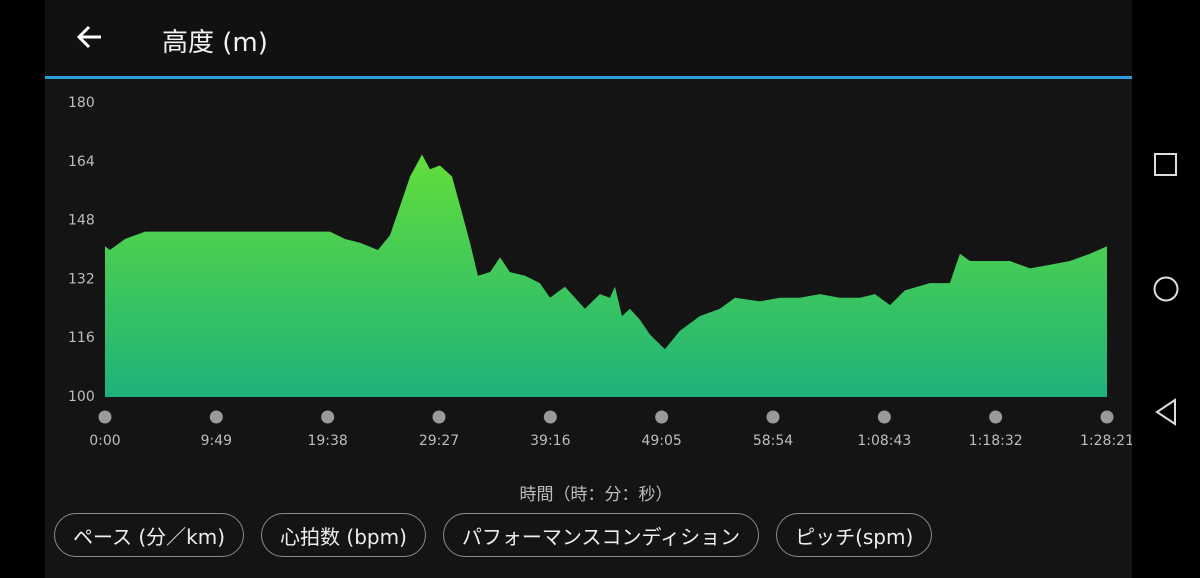  Describe the element at coordinates (81, 338) in the screenshot. I see `y-tick-label: 116` at that location.